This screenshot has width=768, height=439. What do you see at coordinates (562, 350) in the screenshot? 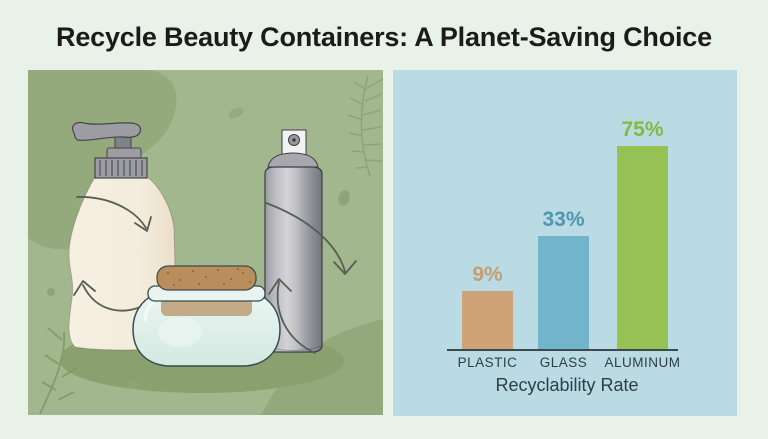
I see `x-axis-line` at bounding box center [562, 350].